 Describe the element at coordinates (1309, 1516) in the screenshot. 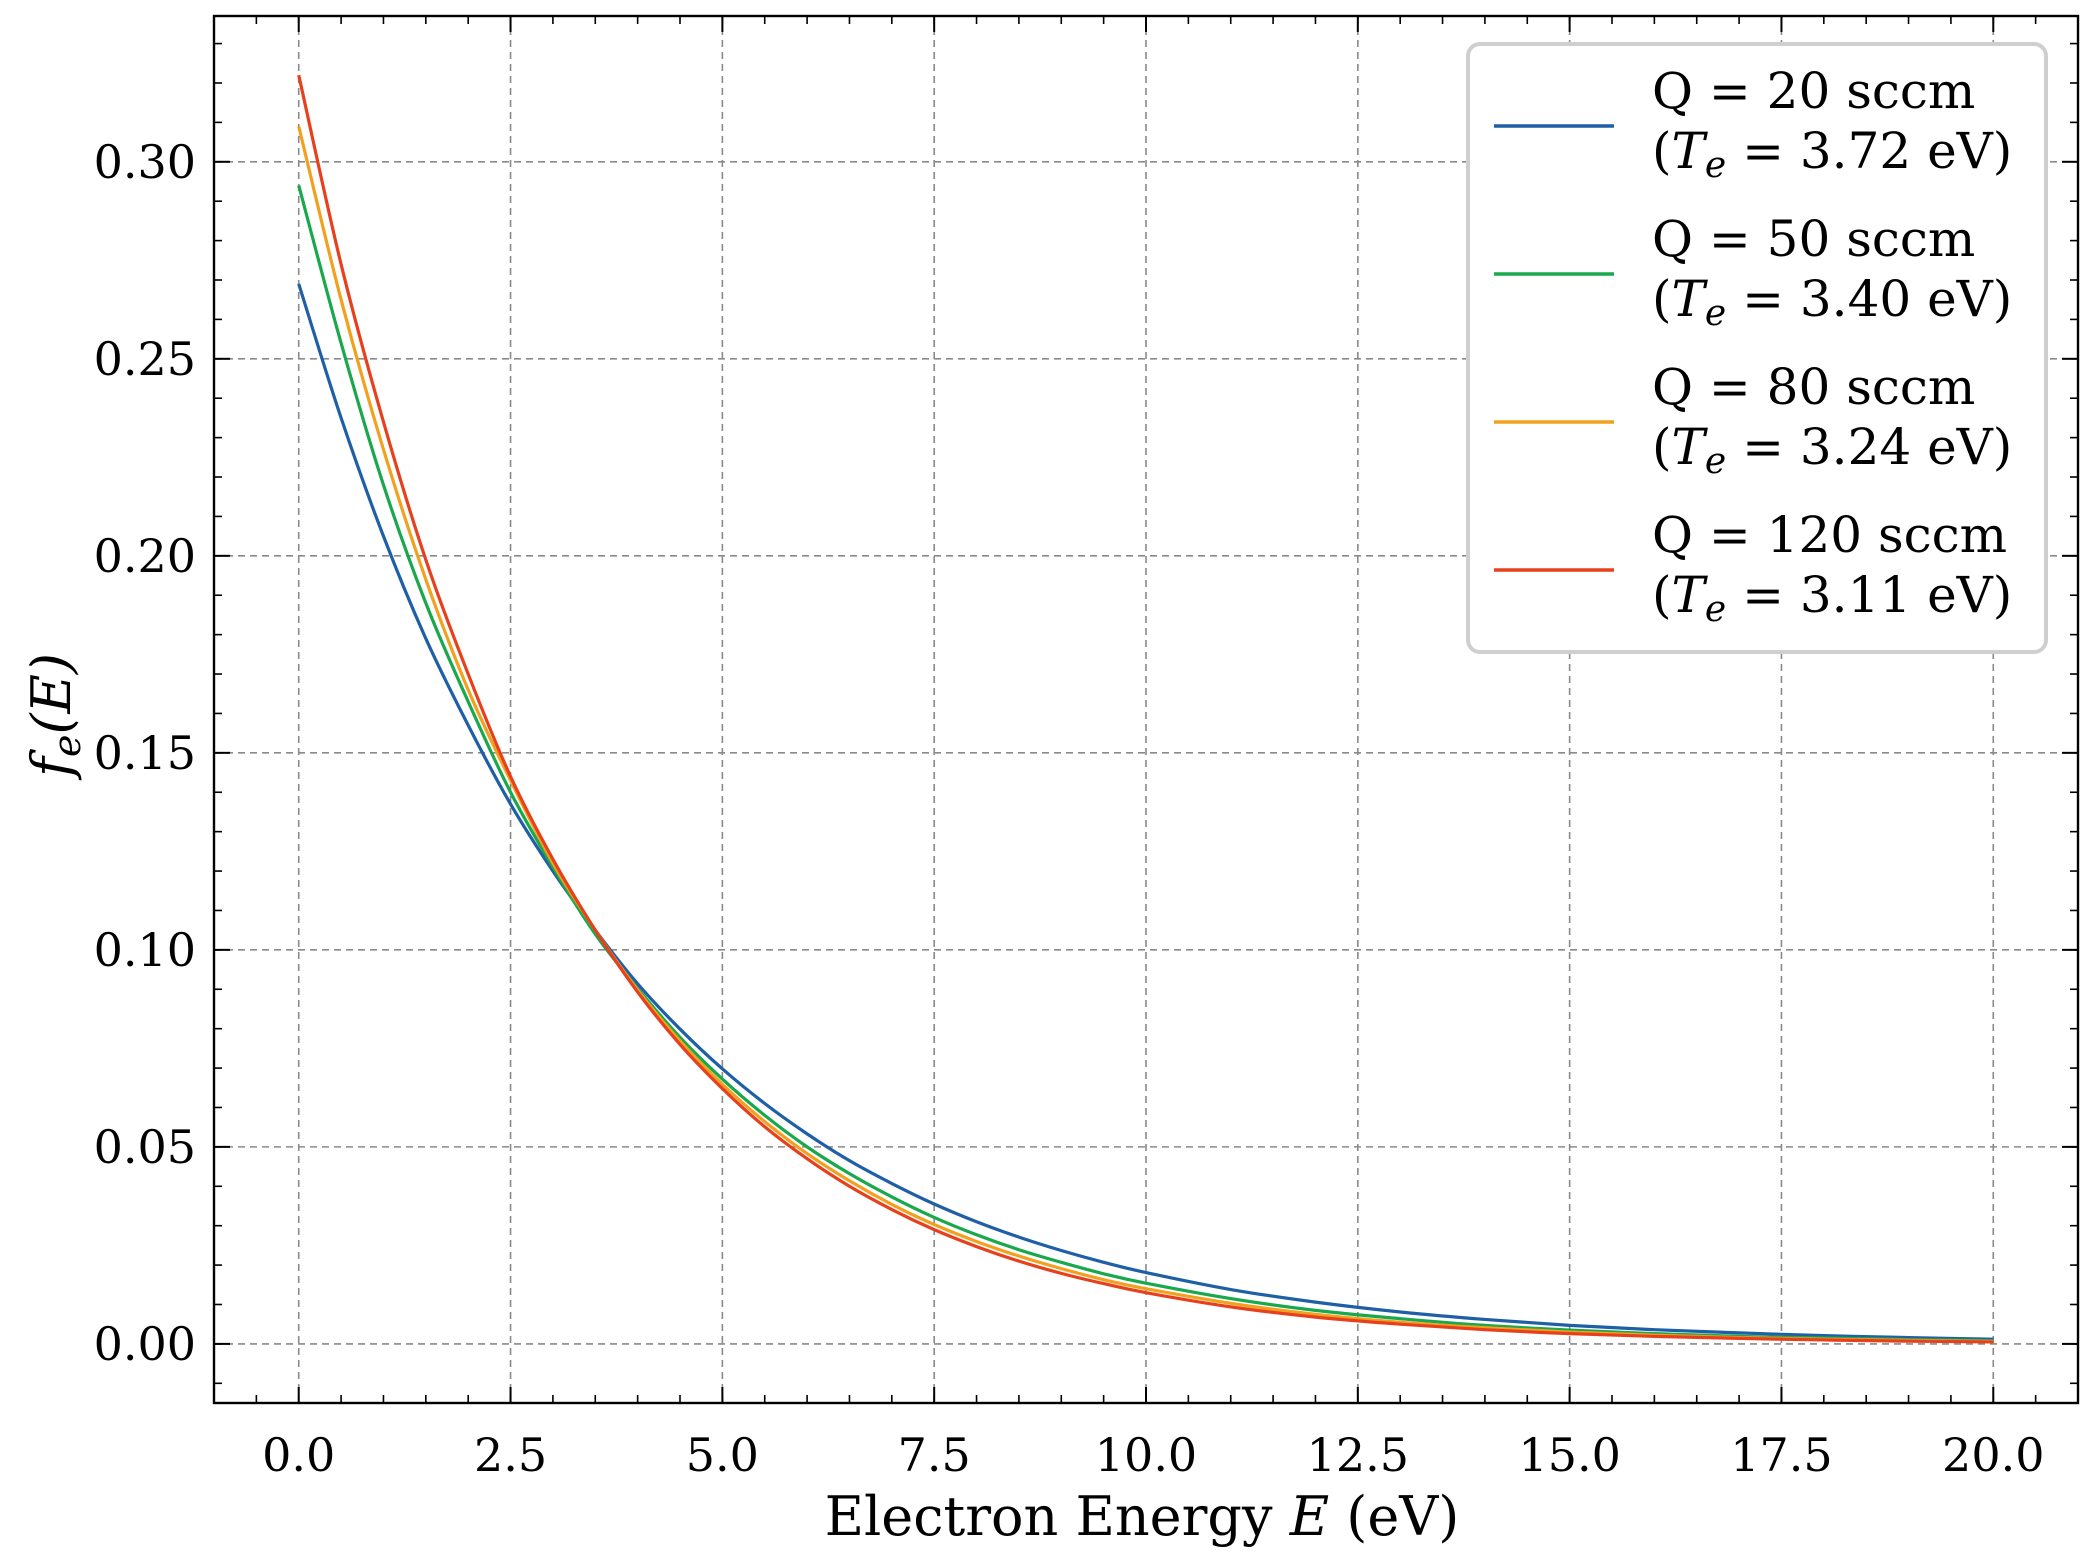

I see `x-axis-title-variable: E` at that location.